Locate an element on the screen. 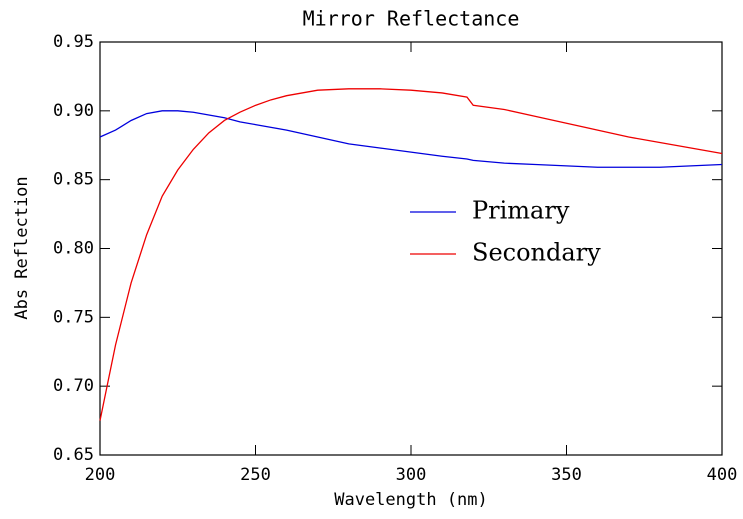 The height and width of the screenshot is (519, 743). x-tick-label: 400 is located at coordinates (722, 475).